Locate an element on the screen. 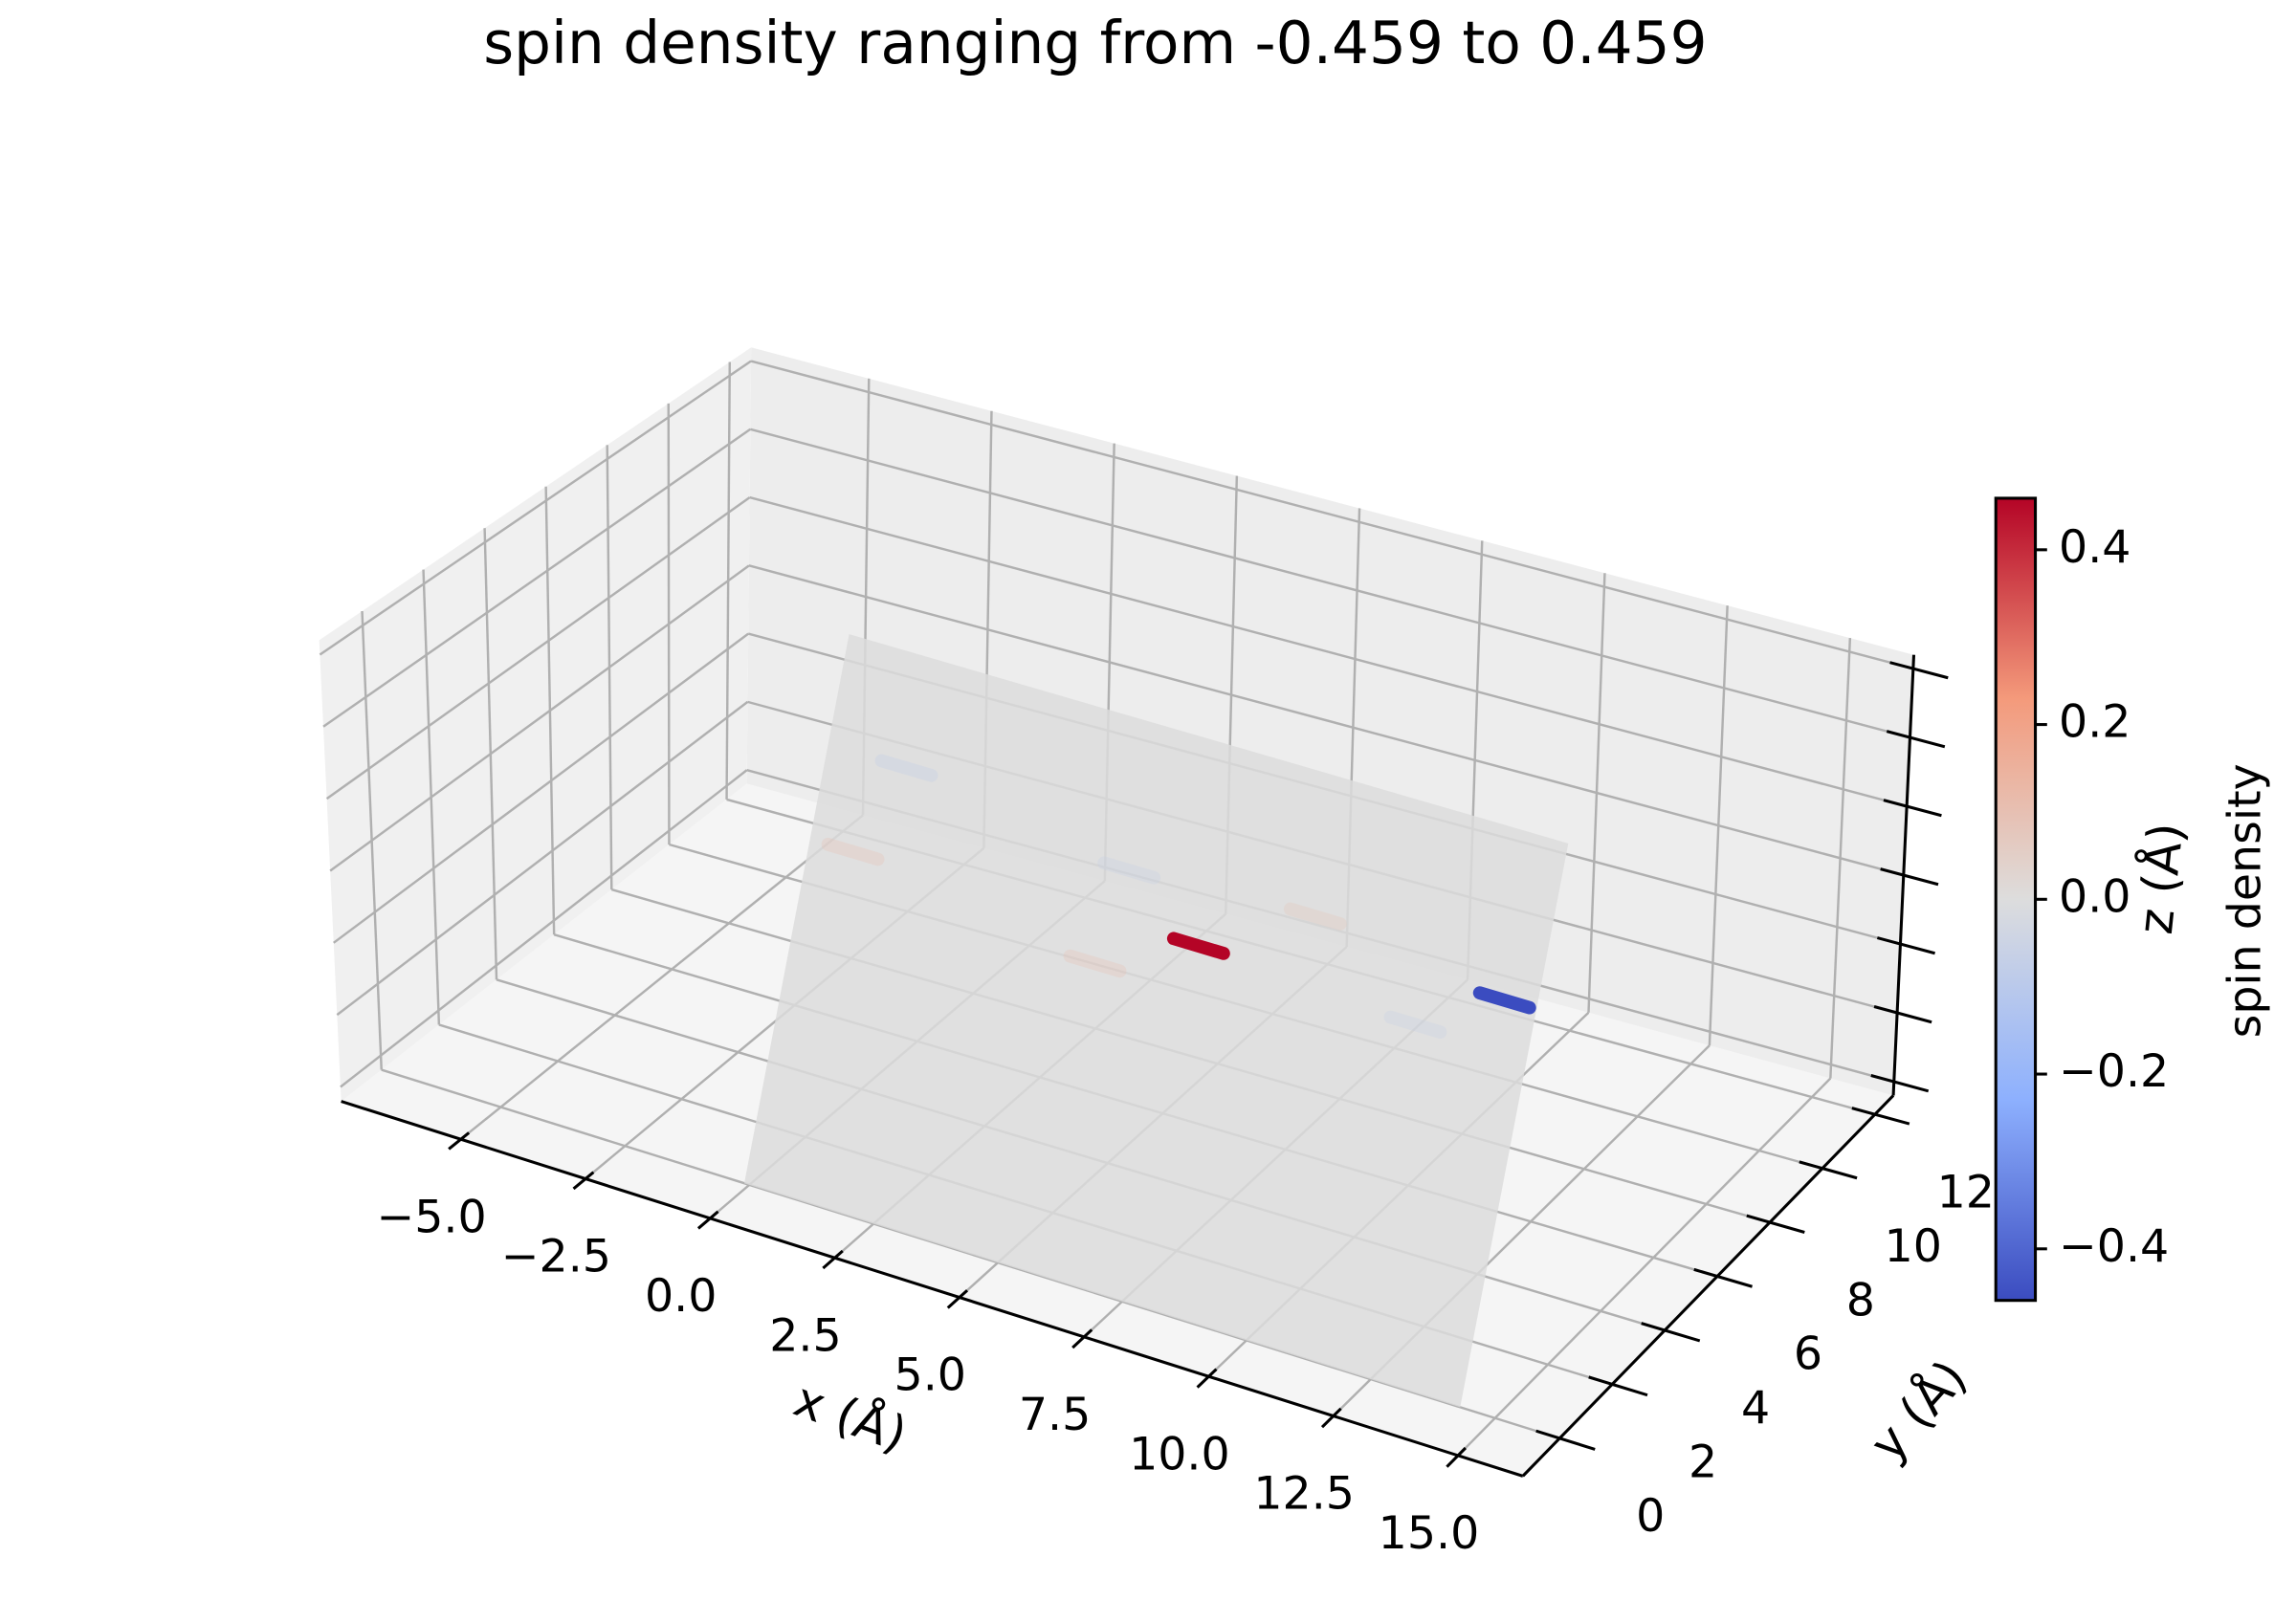 The image size is (2296, 1601). x-tick-label: 12.5 is located at coordinates (1304, 1495).